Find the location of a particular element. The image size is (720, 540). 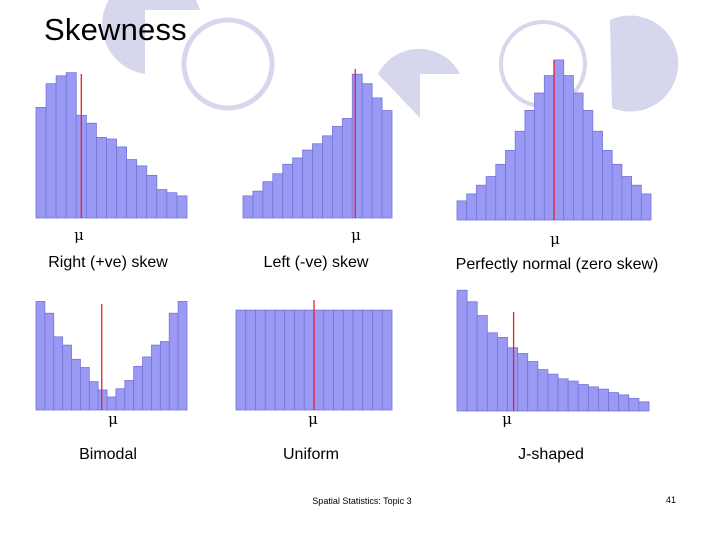

mean-marker-uniform: μ is located at coordinates (313, 419).